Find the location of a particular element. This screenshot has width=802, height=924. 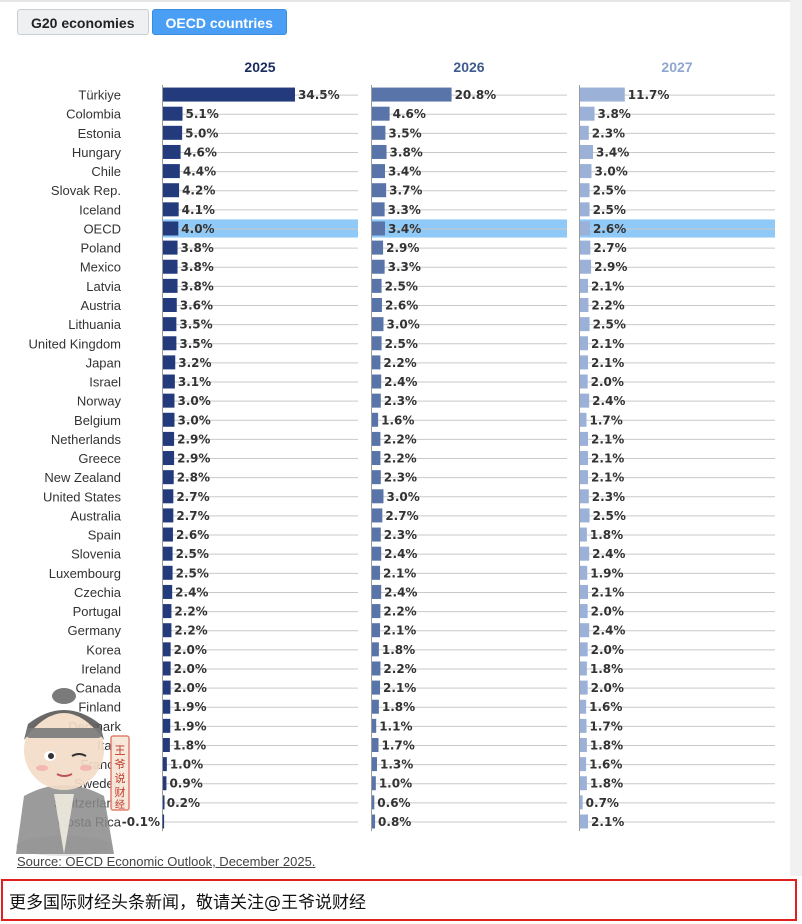

category-label: Slovak Rep. is located at coordinates (86, 190).